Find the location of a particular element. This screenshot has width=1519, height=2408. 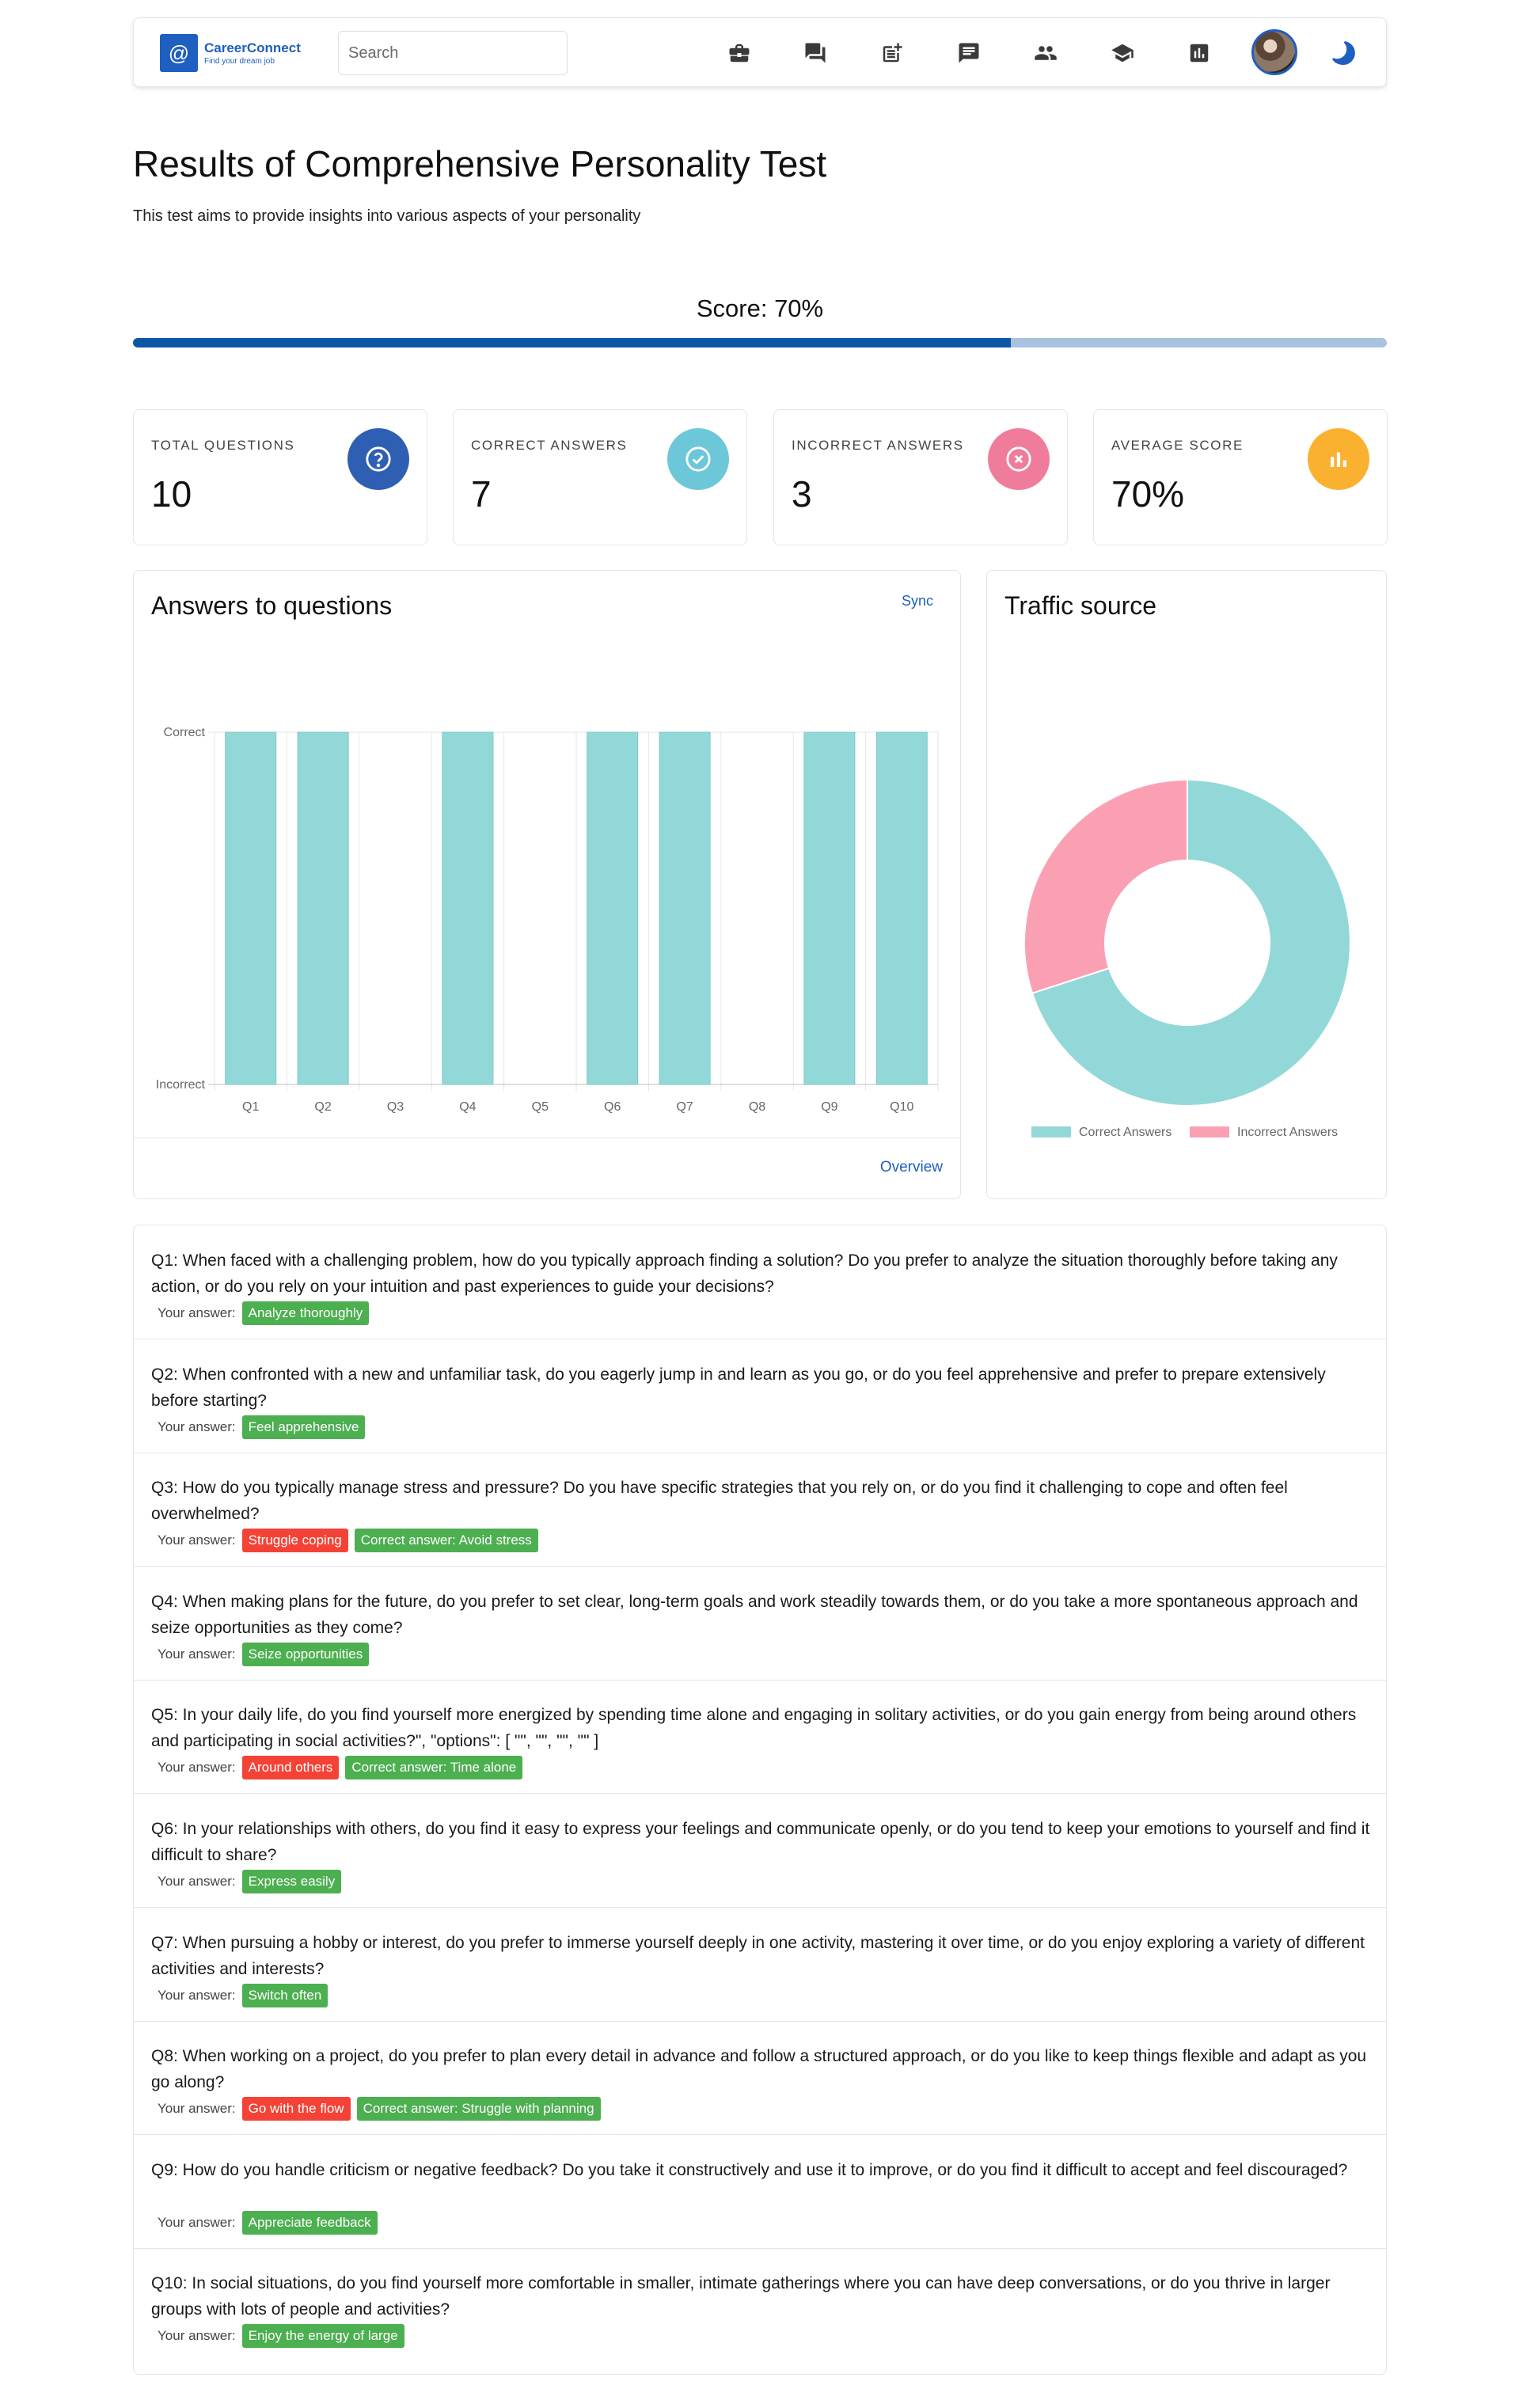

correct-answer-badge: Correct answer: Avoid stress is located at coordinates (446, 1540).